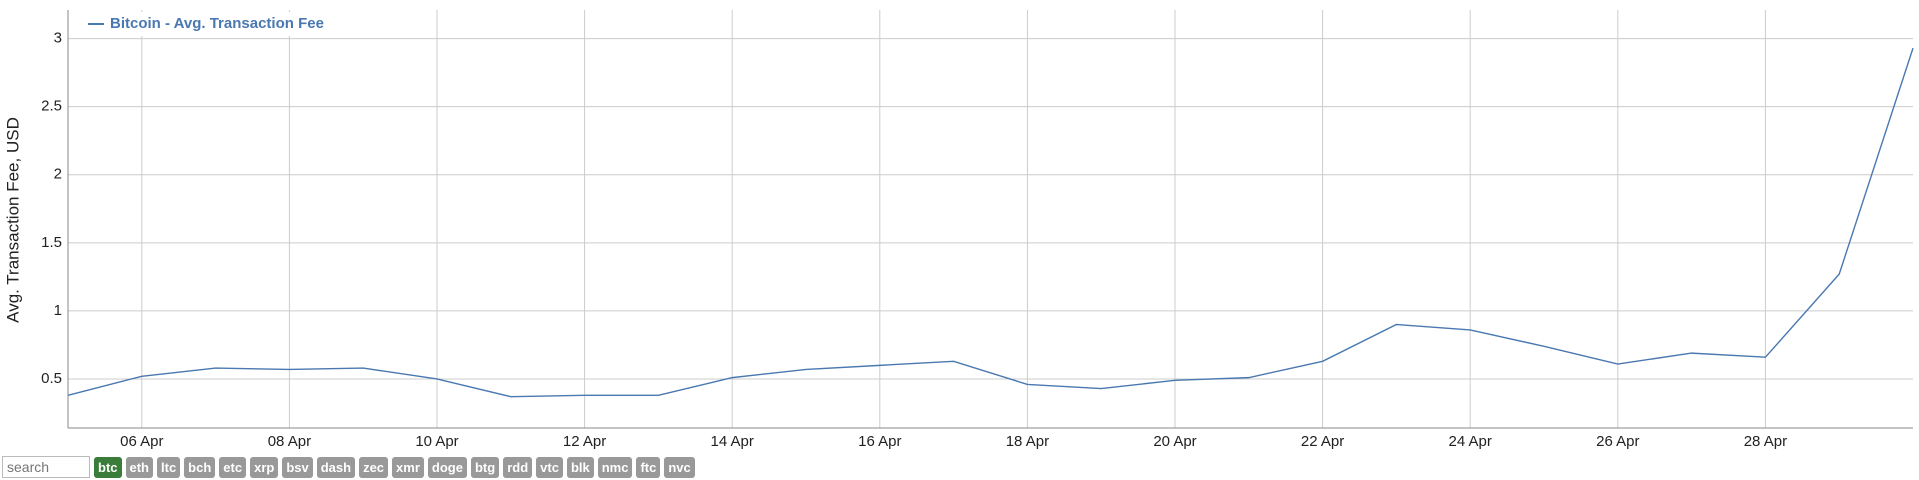  I want to click on coin-tag: doge, so click(447, 467).